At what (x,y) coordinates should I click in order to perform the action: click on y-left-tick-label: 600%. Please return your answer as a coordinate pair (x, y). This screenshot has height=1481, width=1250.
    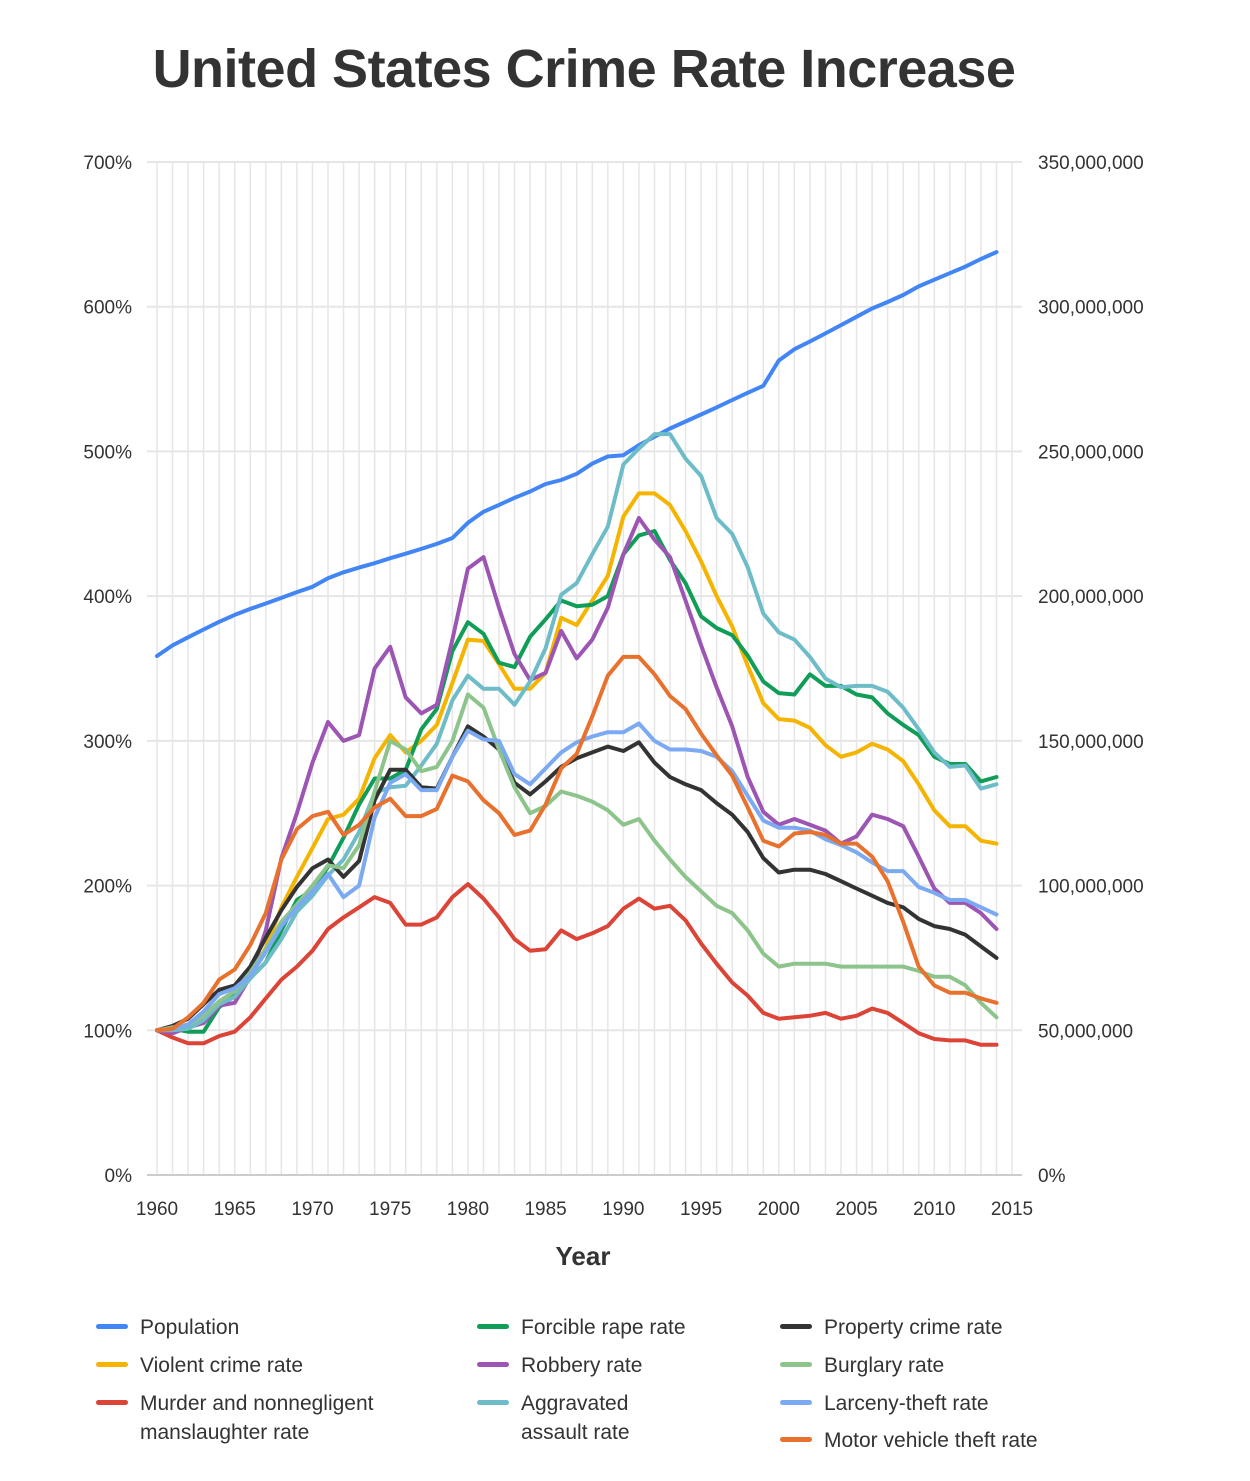
    Looking at the image, I should click on (107, 308).